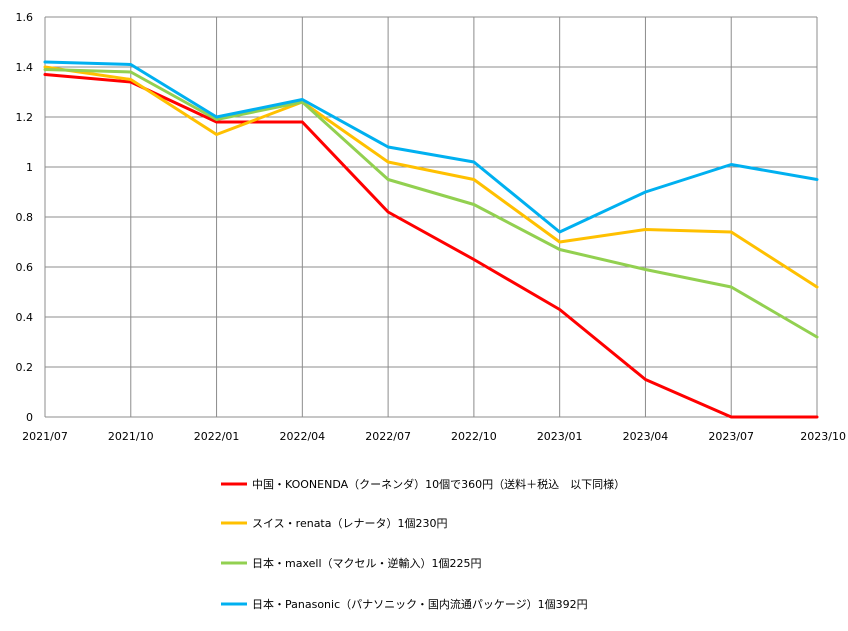  Describe the element at coordinates (131, 436) in the screenshot. I see `x-tick-label: 2021/10` at that location.